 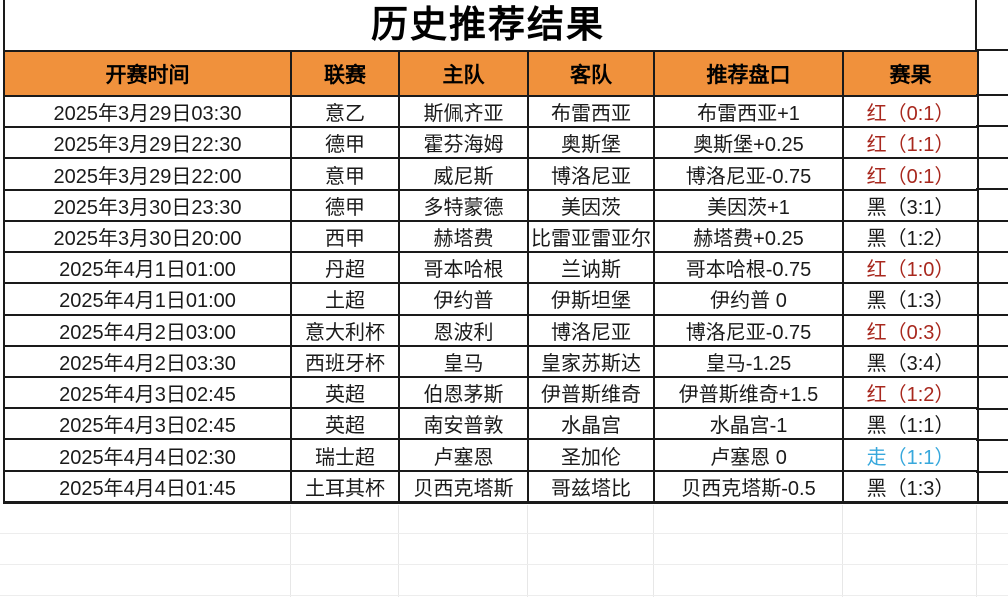 I want to click on cell-result: 红（0:3）, so click(x=910, y=330).